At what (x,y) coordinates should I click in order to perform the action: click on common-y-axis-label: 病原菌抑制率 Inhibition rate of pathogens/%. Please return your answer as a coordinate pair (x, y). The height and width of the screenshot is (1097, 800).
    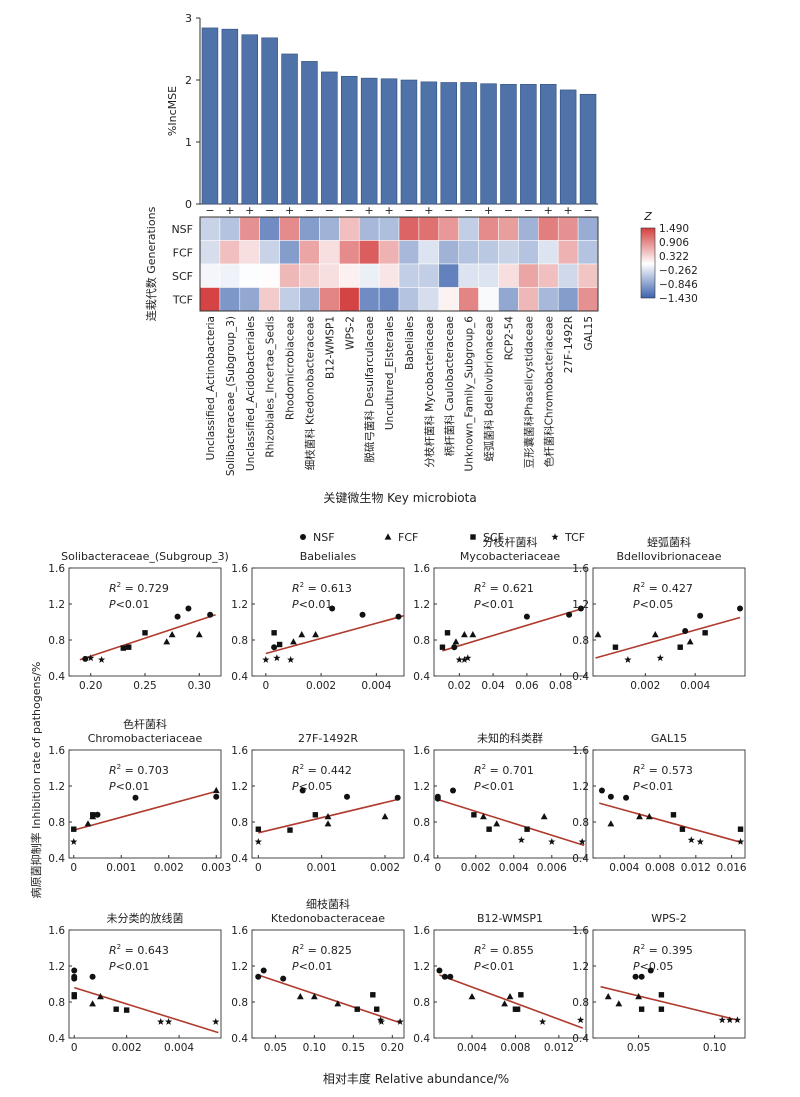
    Looking at the image, I should click on (36, 780).